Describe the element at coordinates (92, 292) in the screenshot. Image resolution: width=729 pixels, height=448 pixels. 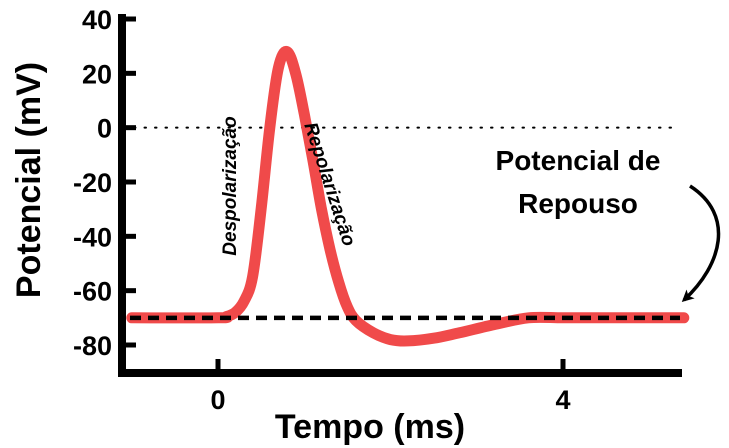
I see `y-tick-label: -60` at that location.